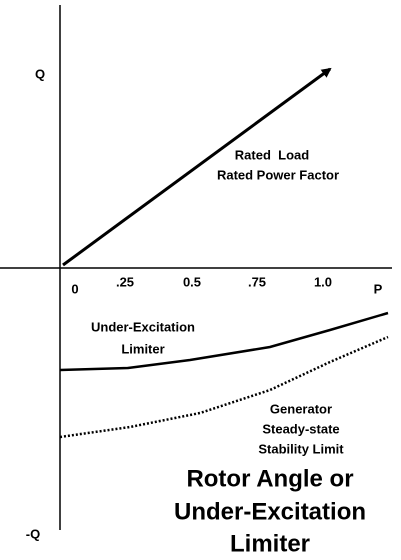  Describe the element at coordinates (257, 281) in the screenshot. I see `p-tick-label: .75` at that location.